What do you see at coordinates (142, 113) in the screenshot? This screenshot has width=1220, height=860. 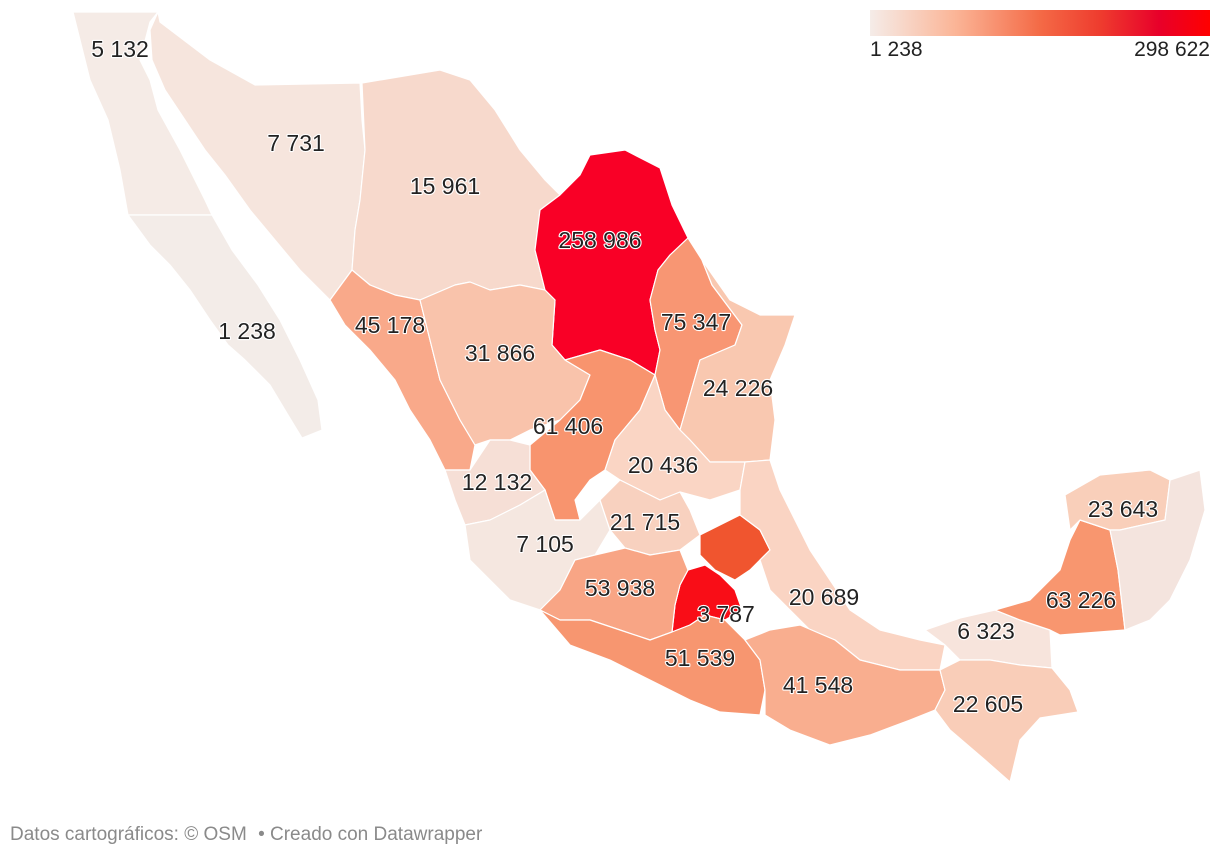 I see `region-baja-california` at bounding box center [142, 113].